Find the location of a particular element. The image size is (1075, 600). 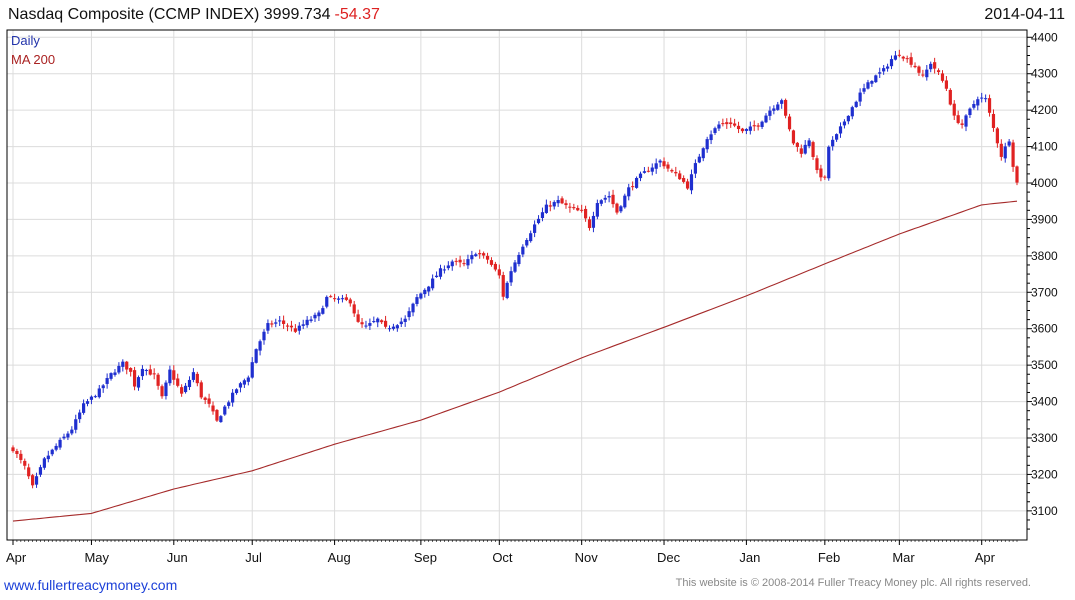

x-tick-label: Dec is located at coordinates (669, 557).